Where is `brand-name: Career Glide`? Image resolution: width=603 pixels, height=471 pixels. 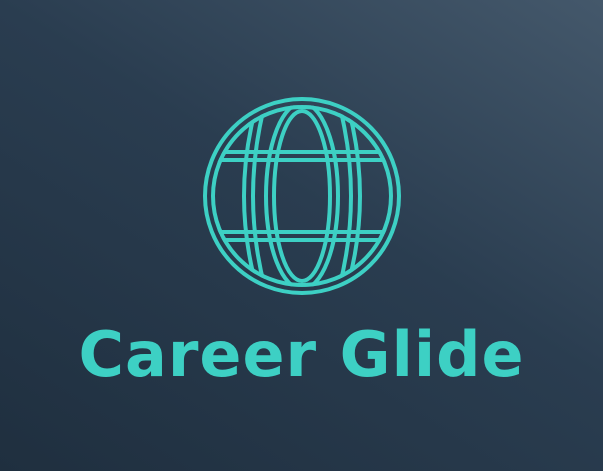
brand-name: Career Glide is located at coordinates (301, 354).